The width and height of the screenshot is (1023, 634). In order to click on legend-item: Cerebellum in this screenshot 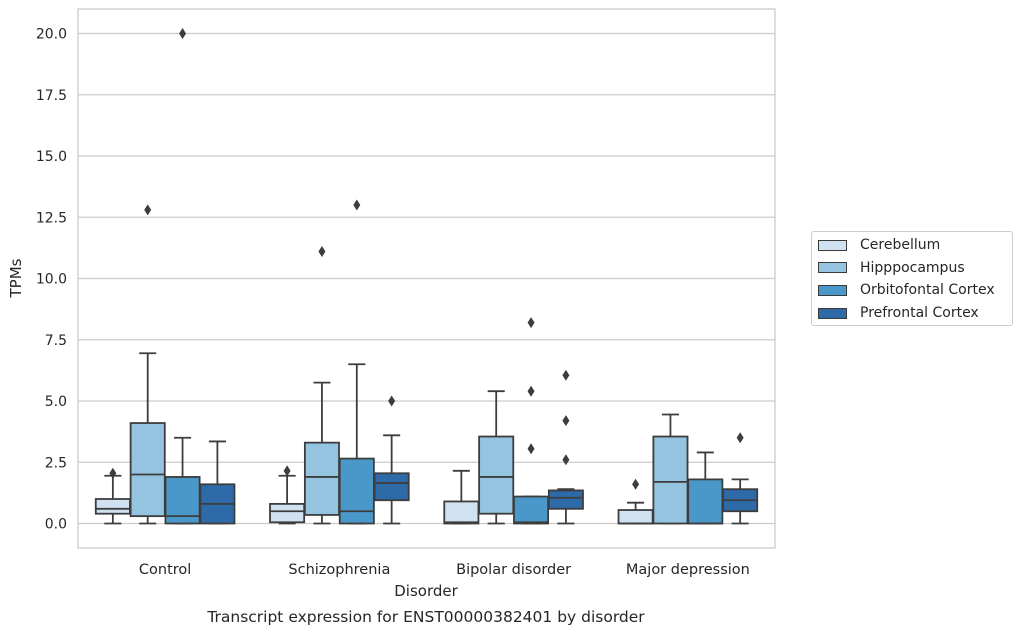, I will do `click(879, 245)`.